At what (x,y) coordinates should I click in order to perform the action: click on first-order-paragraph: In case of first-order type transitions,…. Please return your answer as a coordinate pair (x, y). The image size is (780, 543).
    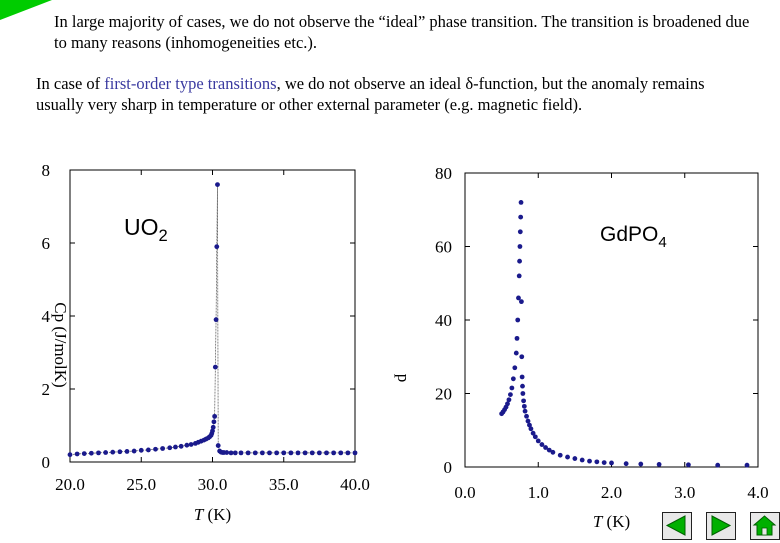
    Looking at the image, I should click on (396, 94).